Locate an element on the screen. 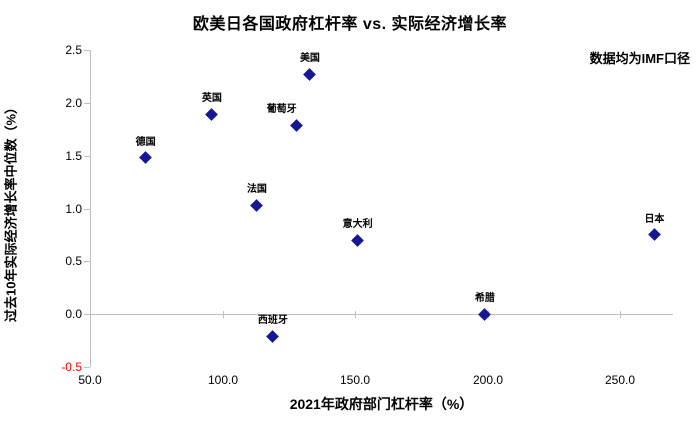 This screenshot has height=440, width=700. y-axis-title: 过去10年实际经济增长率中位数（%） is located at coordinates (11, 211).